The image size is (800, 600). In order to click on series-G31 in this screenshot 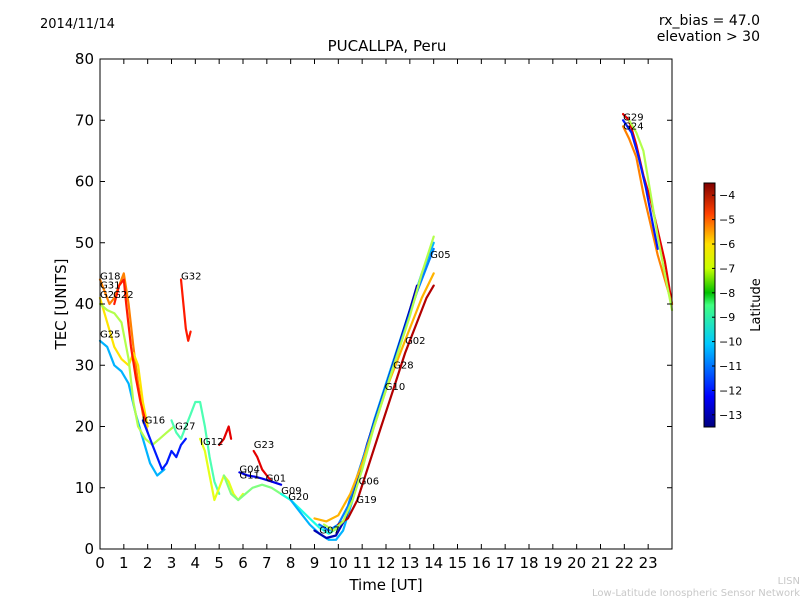, I will do `click(123, 362)`.